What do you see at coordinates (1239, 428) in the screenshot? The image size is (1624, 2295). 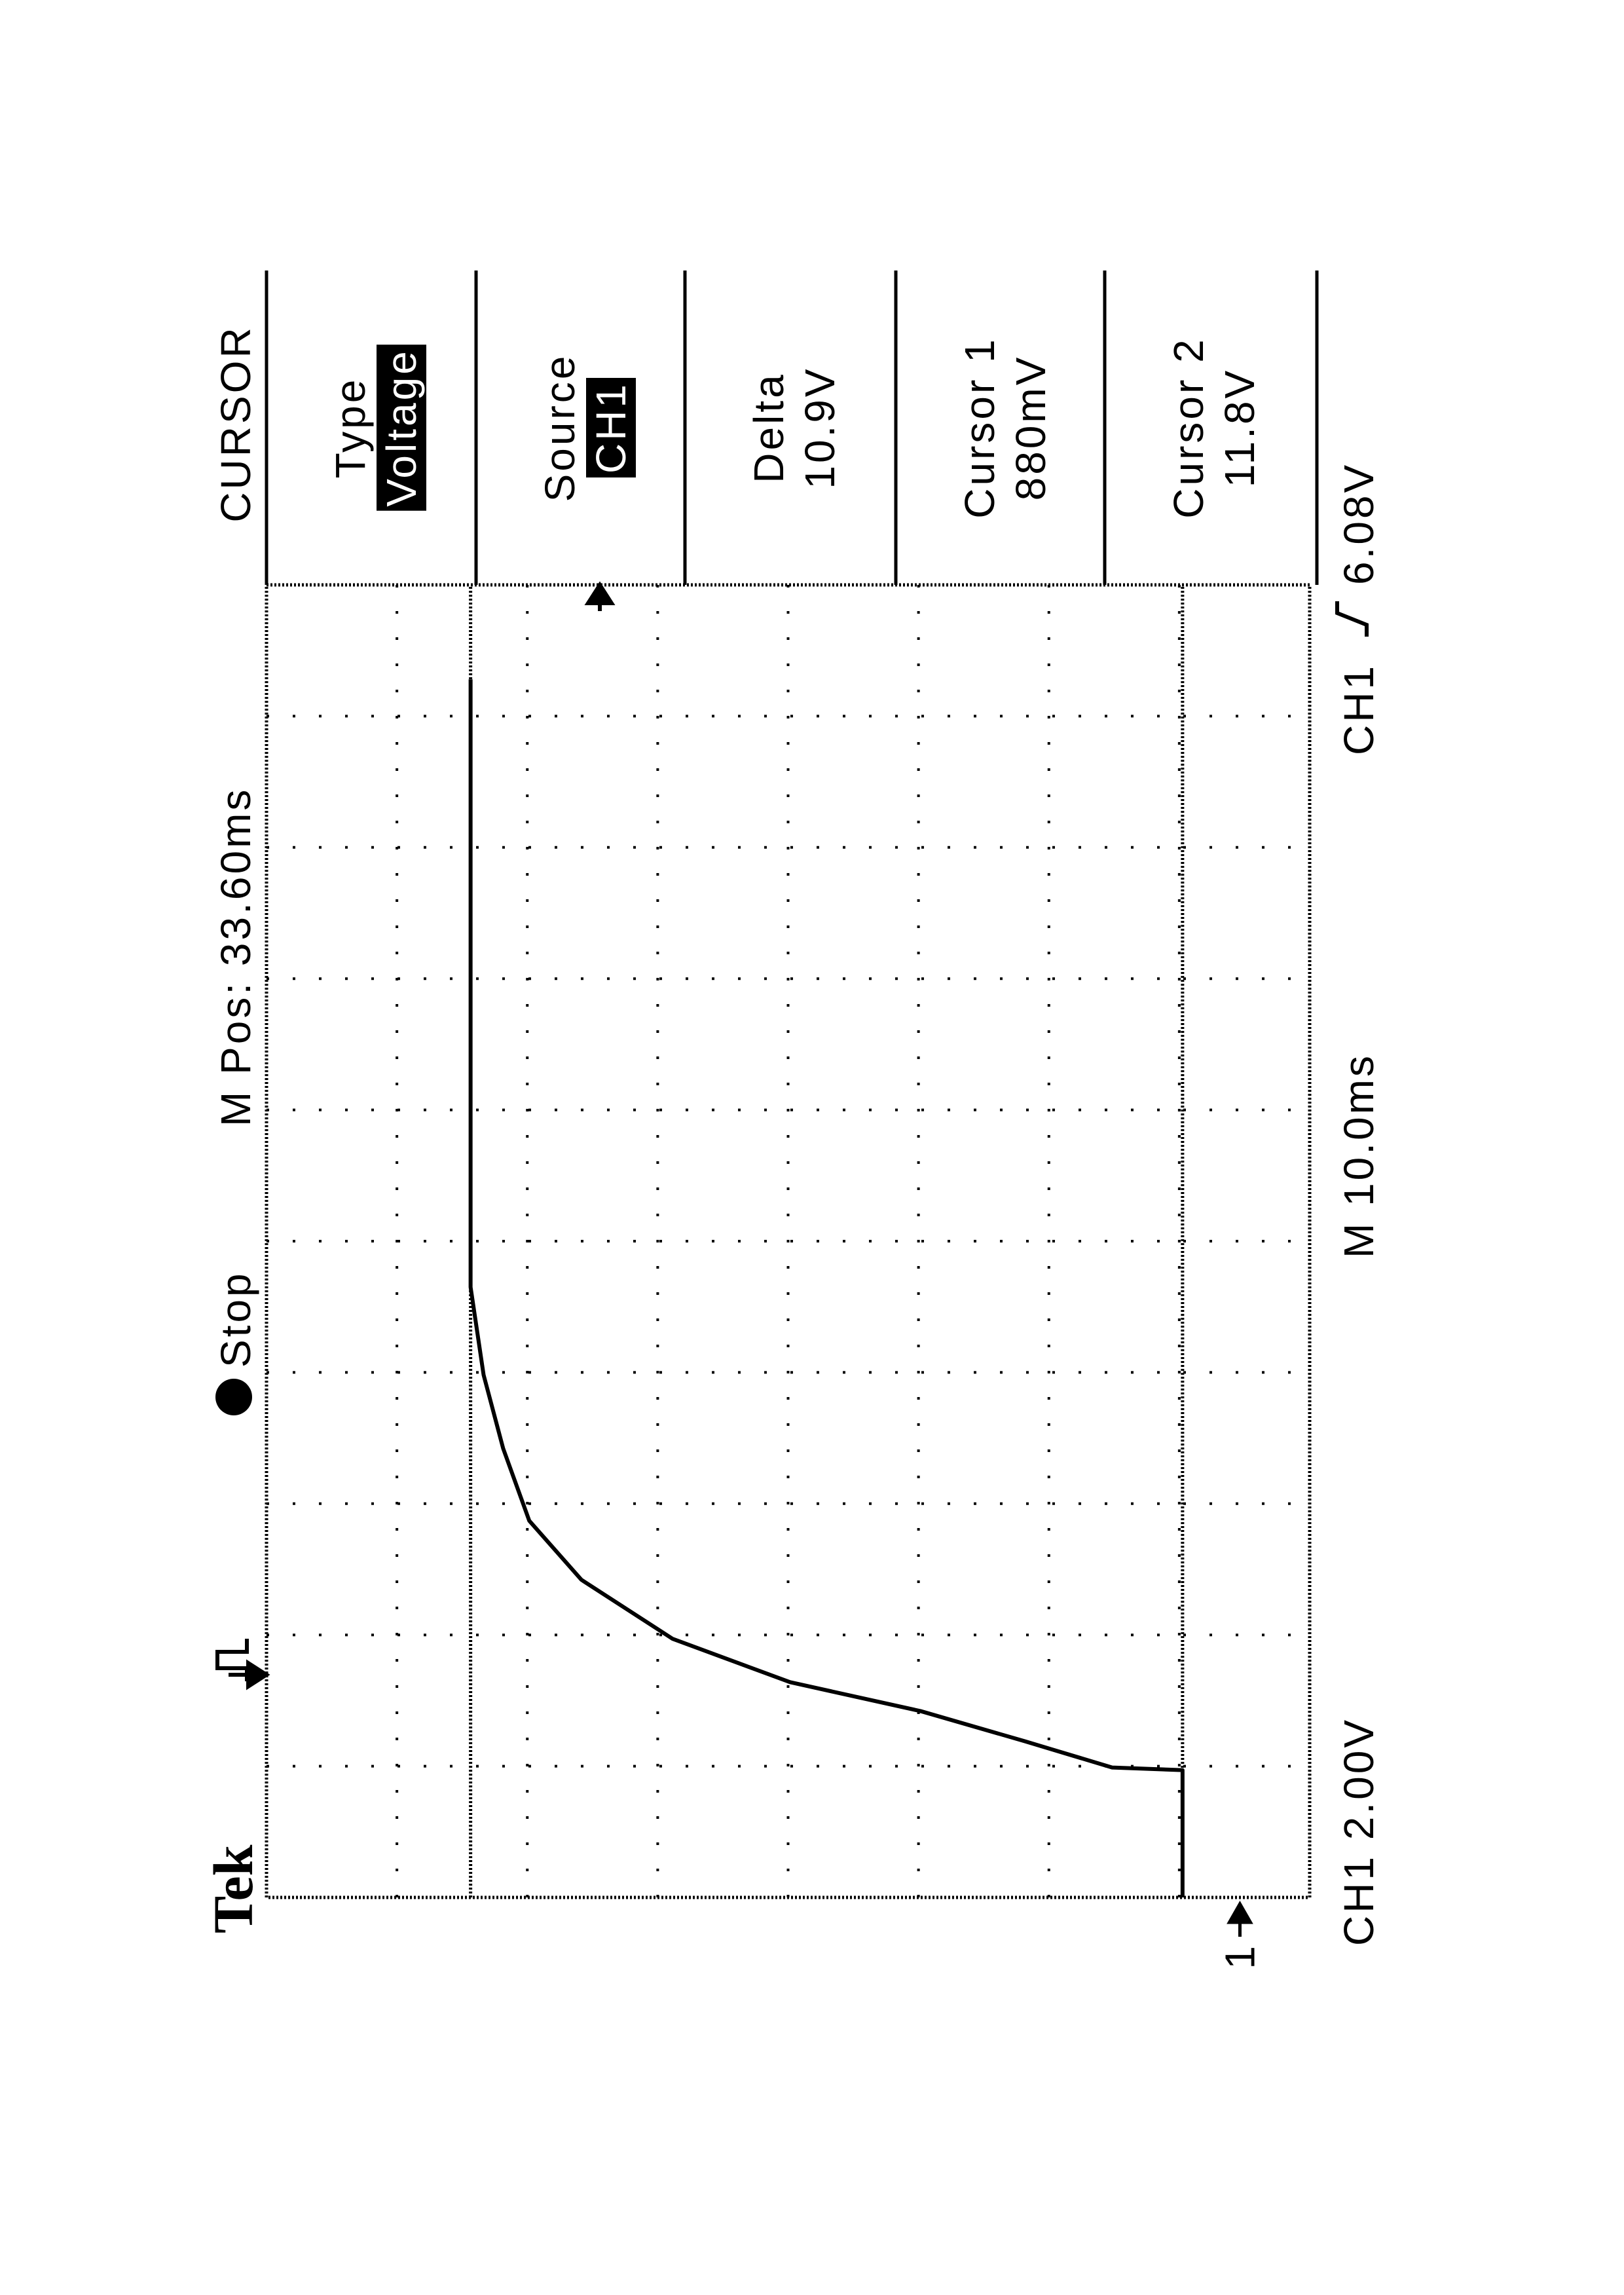 I see `menu-value: 11.8V` at bounding box center [1239, 428].